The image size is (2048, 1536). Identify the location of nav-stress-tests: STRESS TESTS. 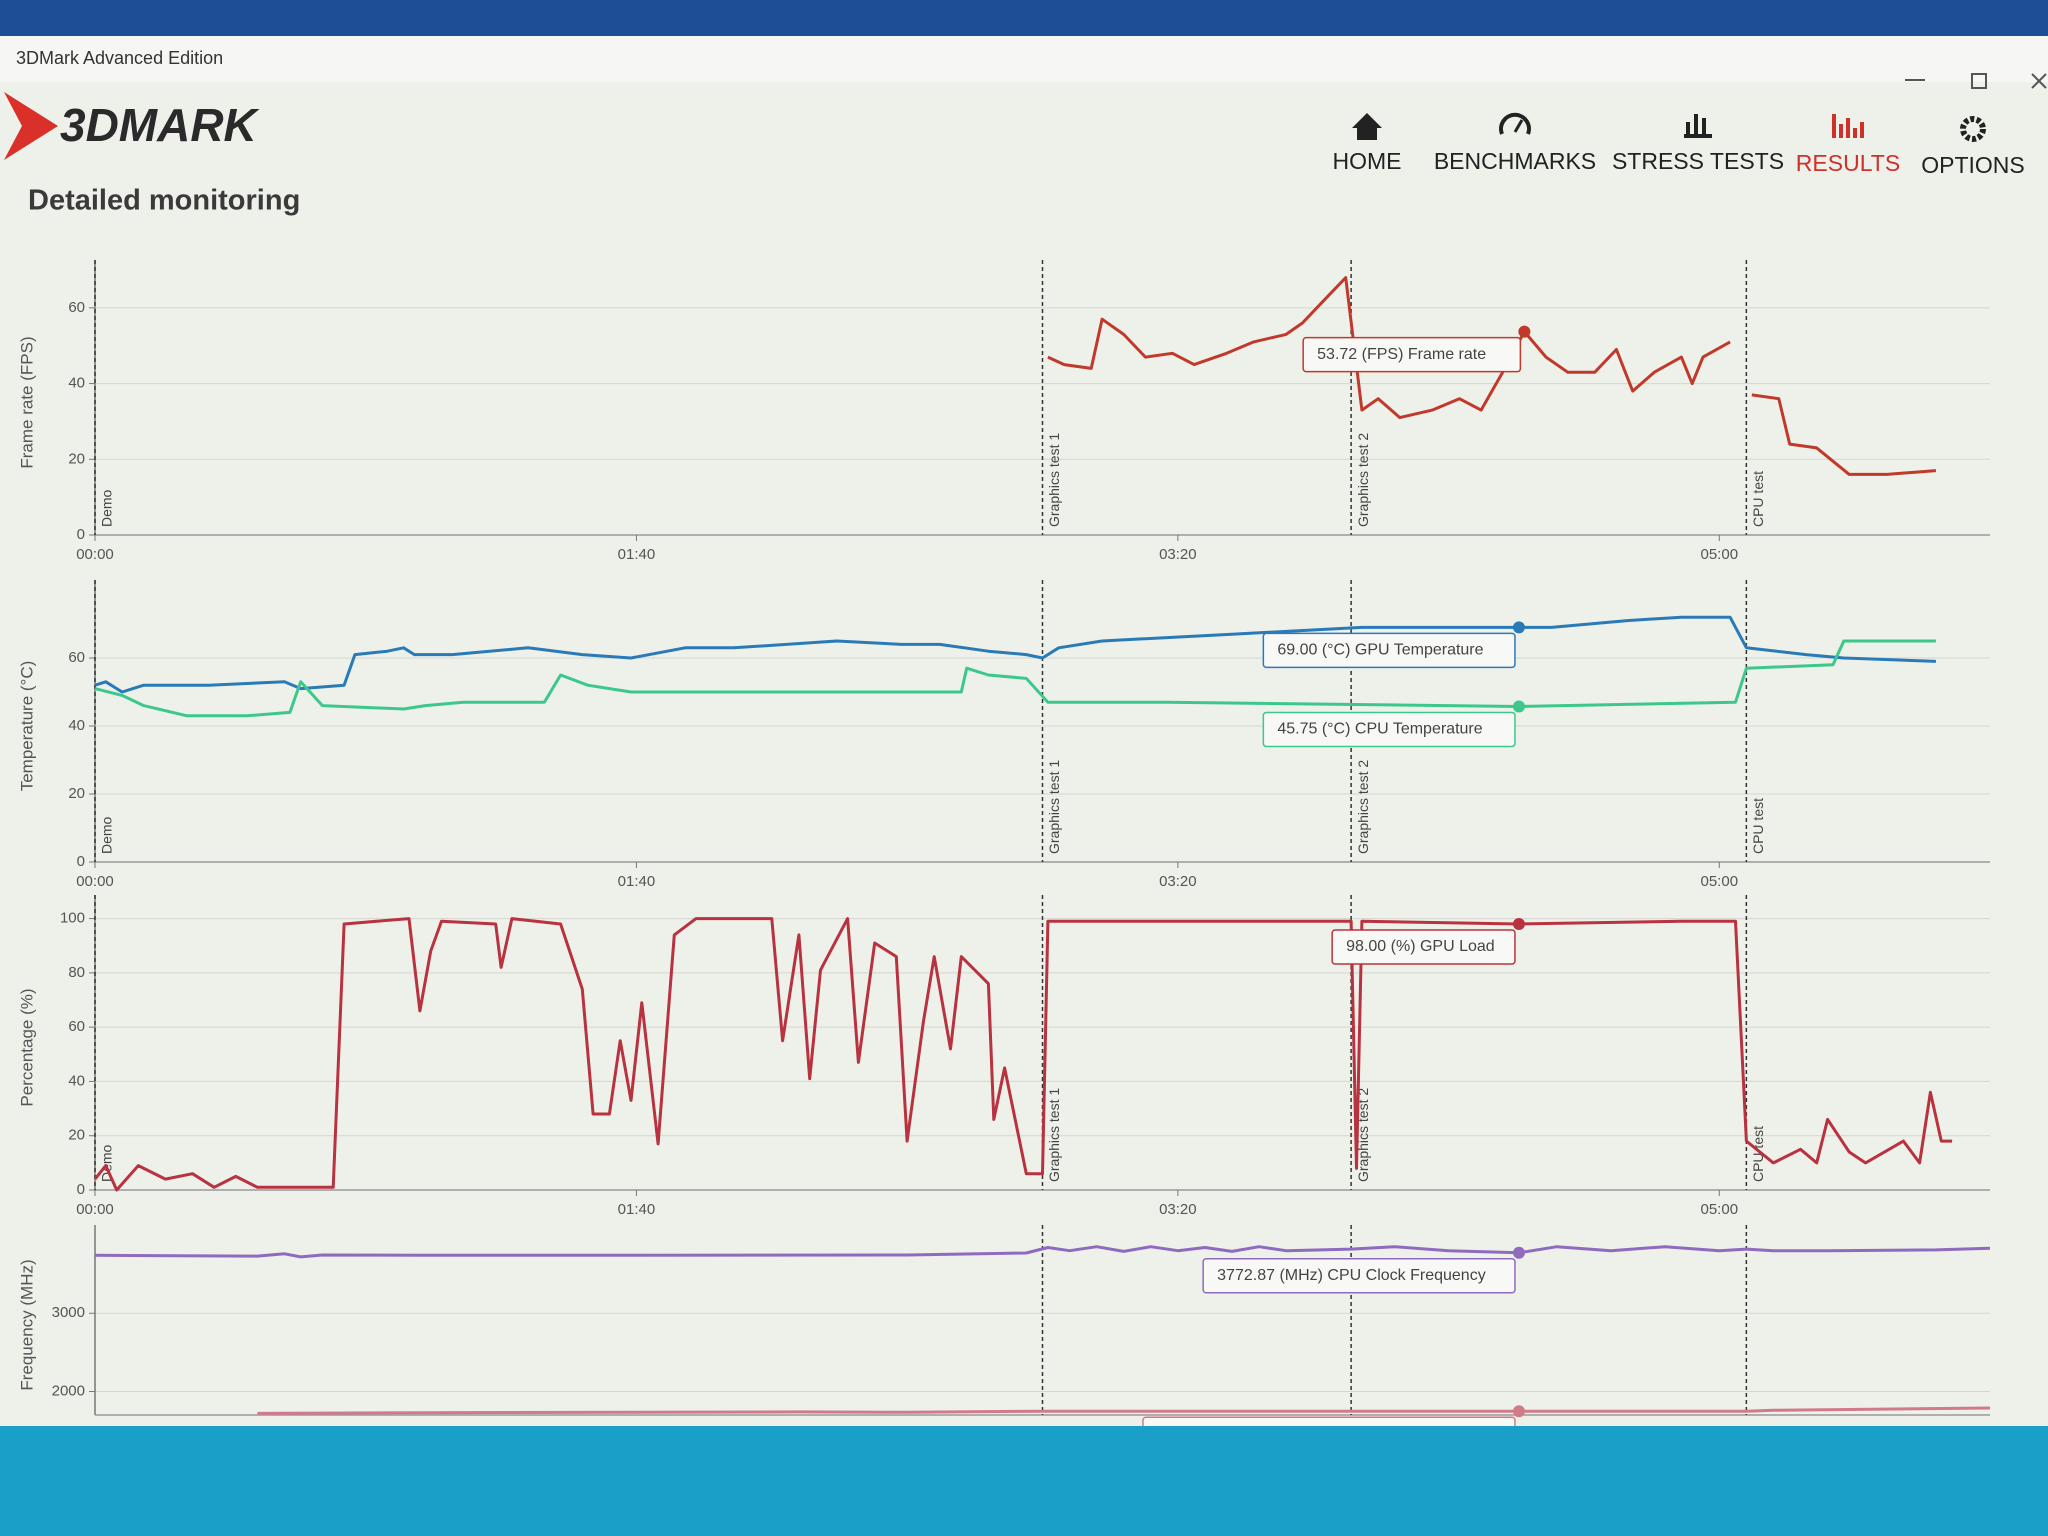
(1698, 144).